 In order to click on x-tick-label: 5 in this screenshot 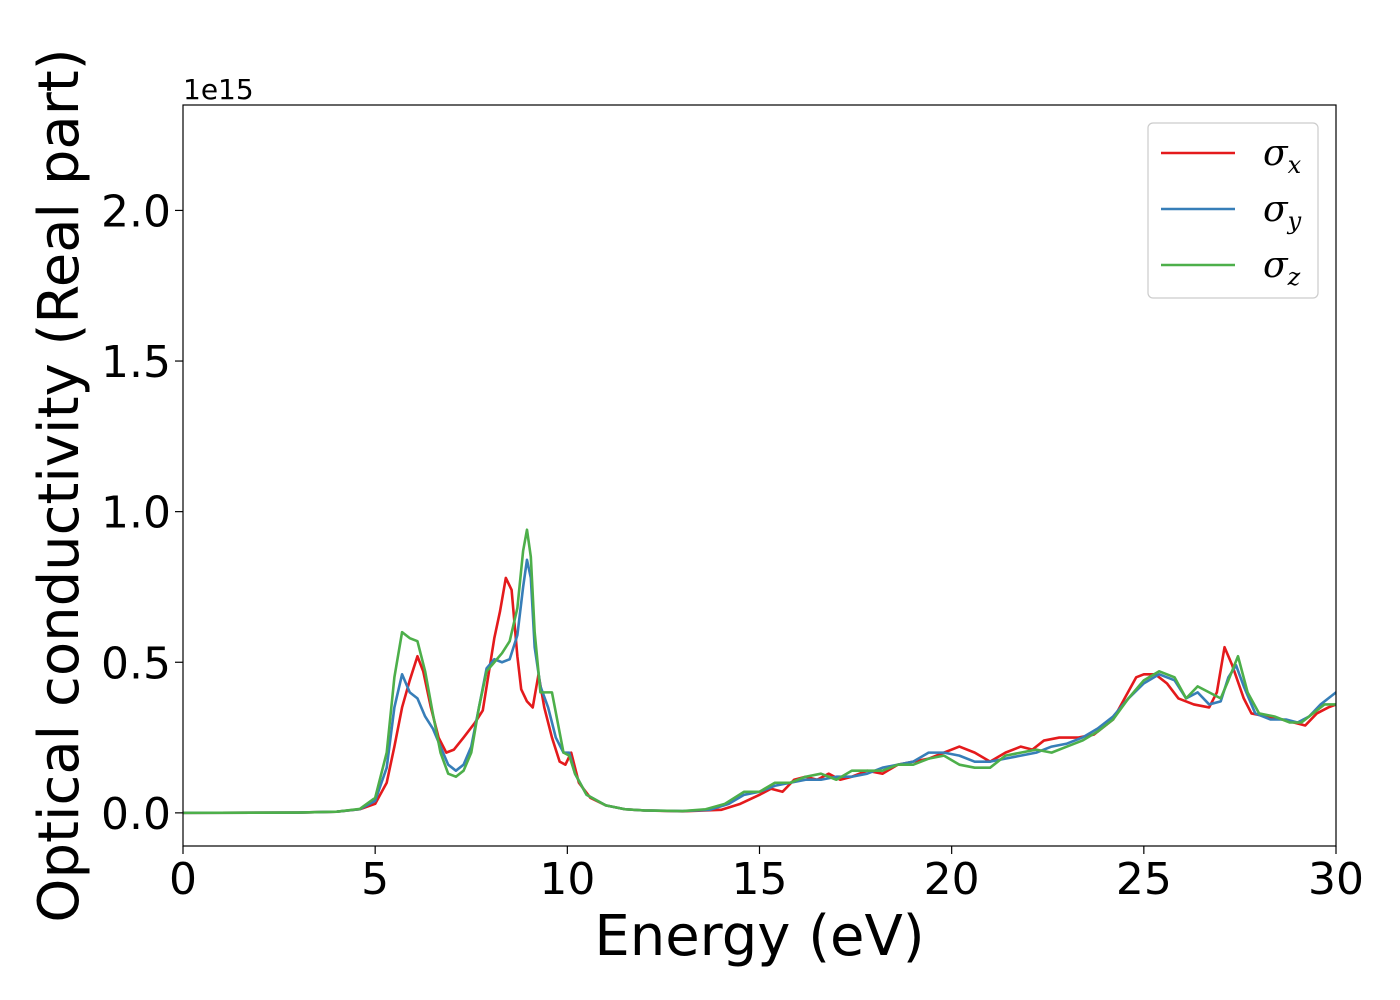, I will do `click(375, 879)`.